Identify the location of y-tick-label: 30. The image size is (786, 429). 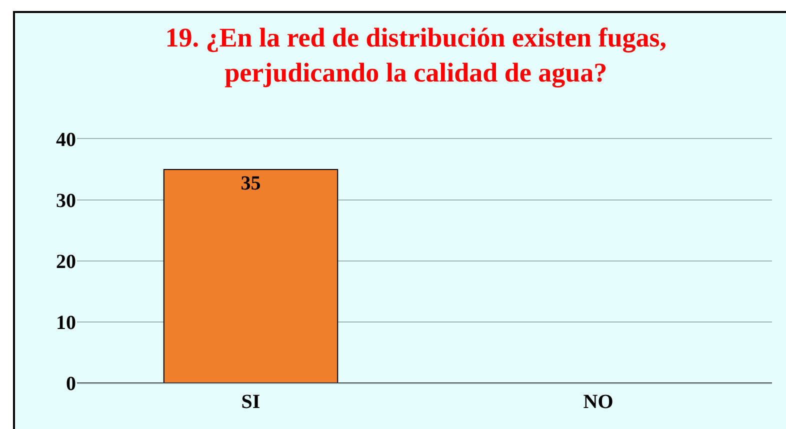
(66, 201).